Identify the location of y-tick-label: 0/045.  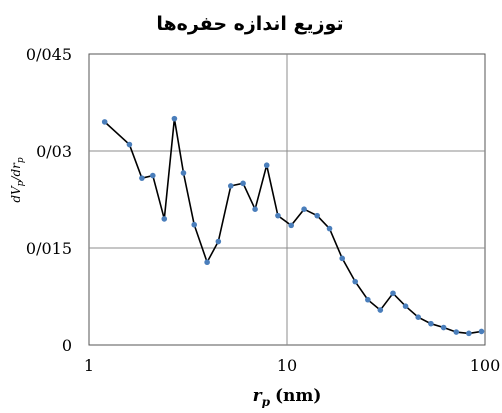
(49, 54).